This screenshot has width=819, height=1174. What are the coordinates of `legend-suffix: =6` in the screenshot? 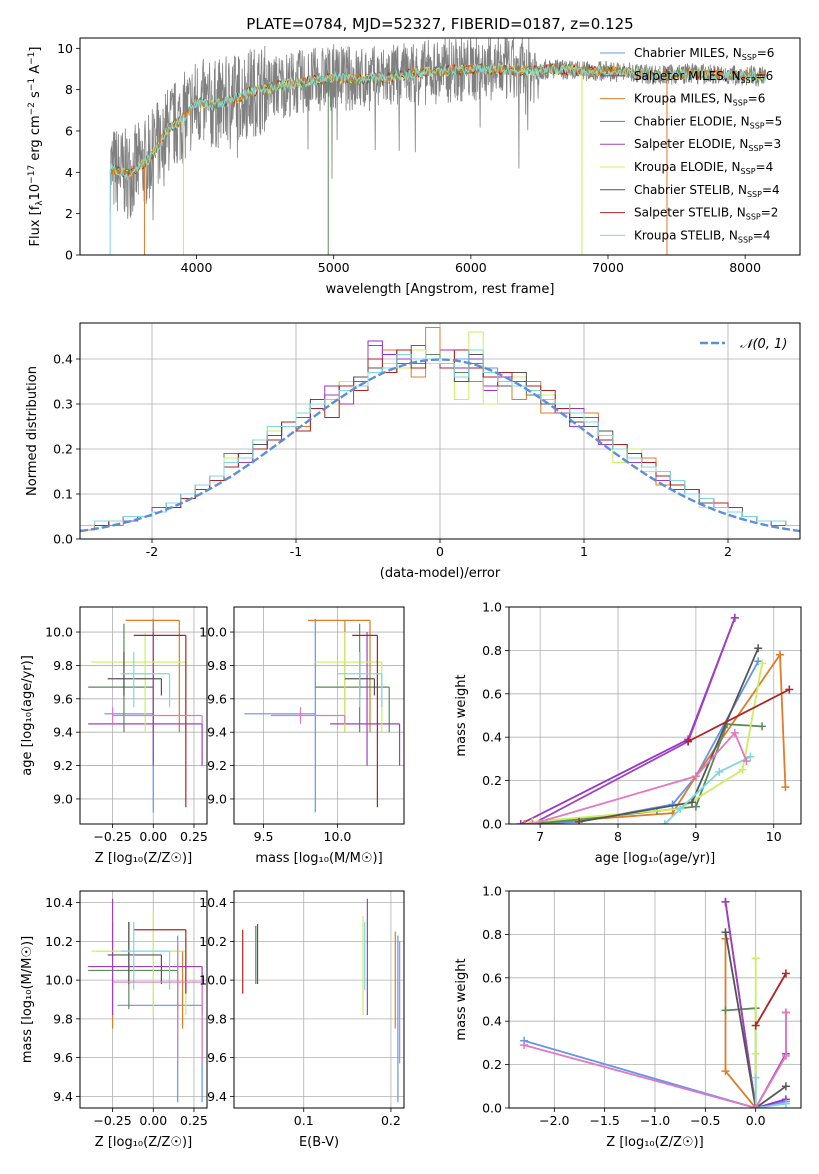 It's located at (766, 53).